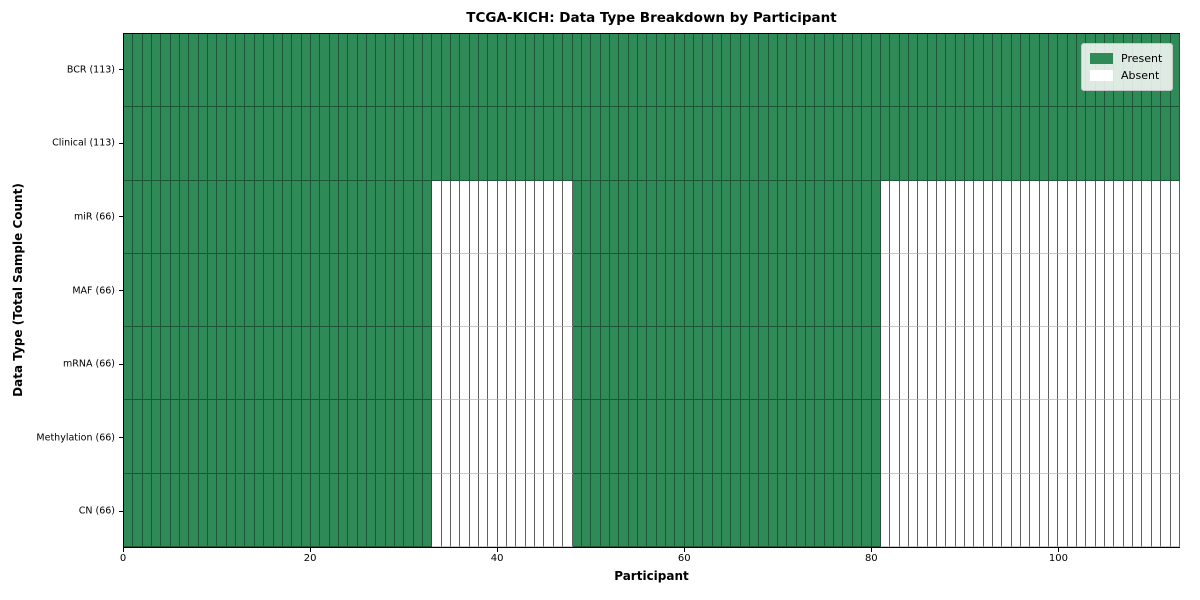 This screenshot has height=600, width=1200. I want to click on y-tick-label: Clinical (113), so click(83, 143).